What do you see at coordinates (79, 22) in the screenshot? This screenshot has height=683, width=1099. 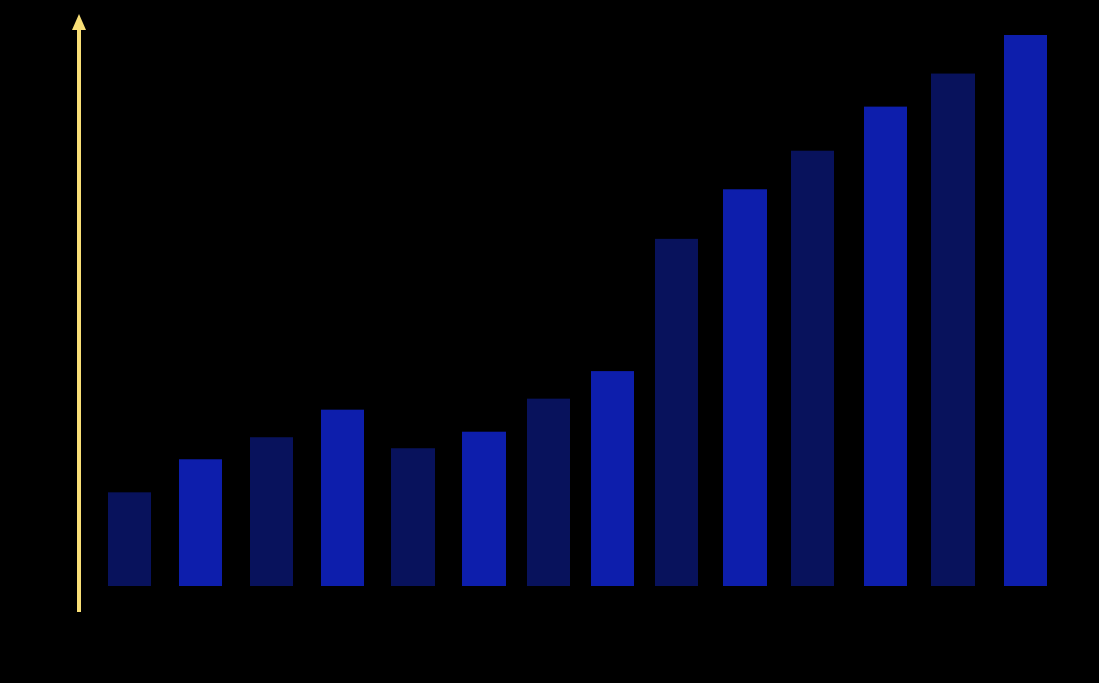 I see `y-axis-arrow-icon` at bounding box center [79, 22].